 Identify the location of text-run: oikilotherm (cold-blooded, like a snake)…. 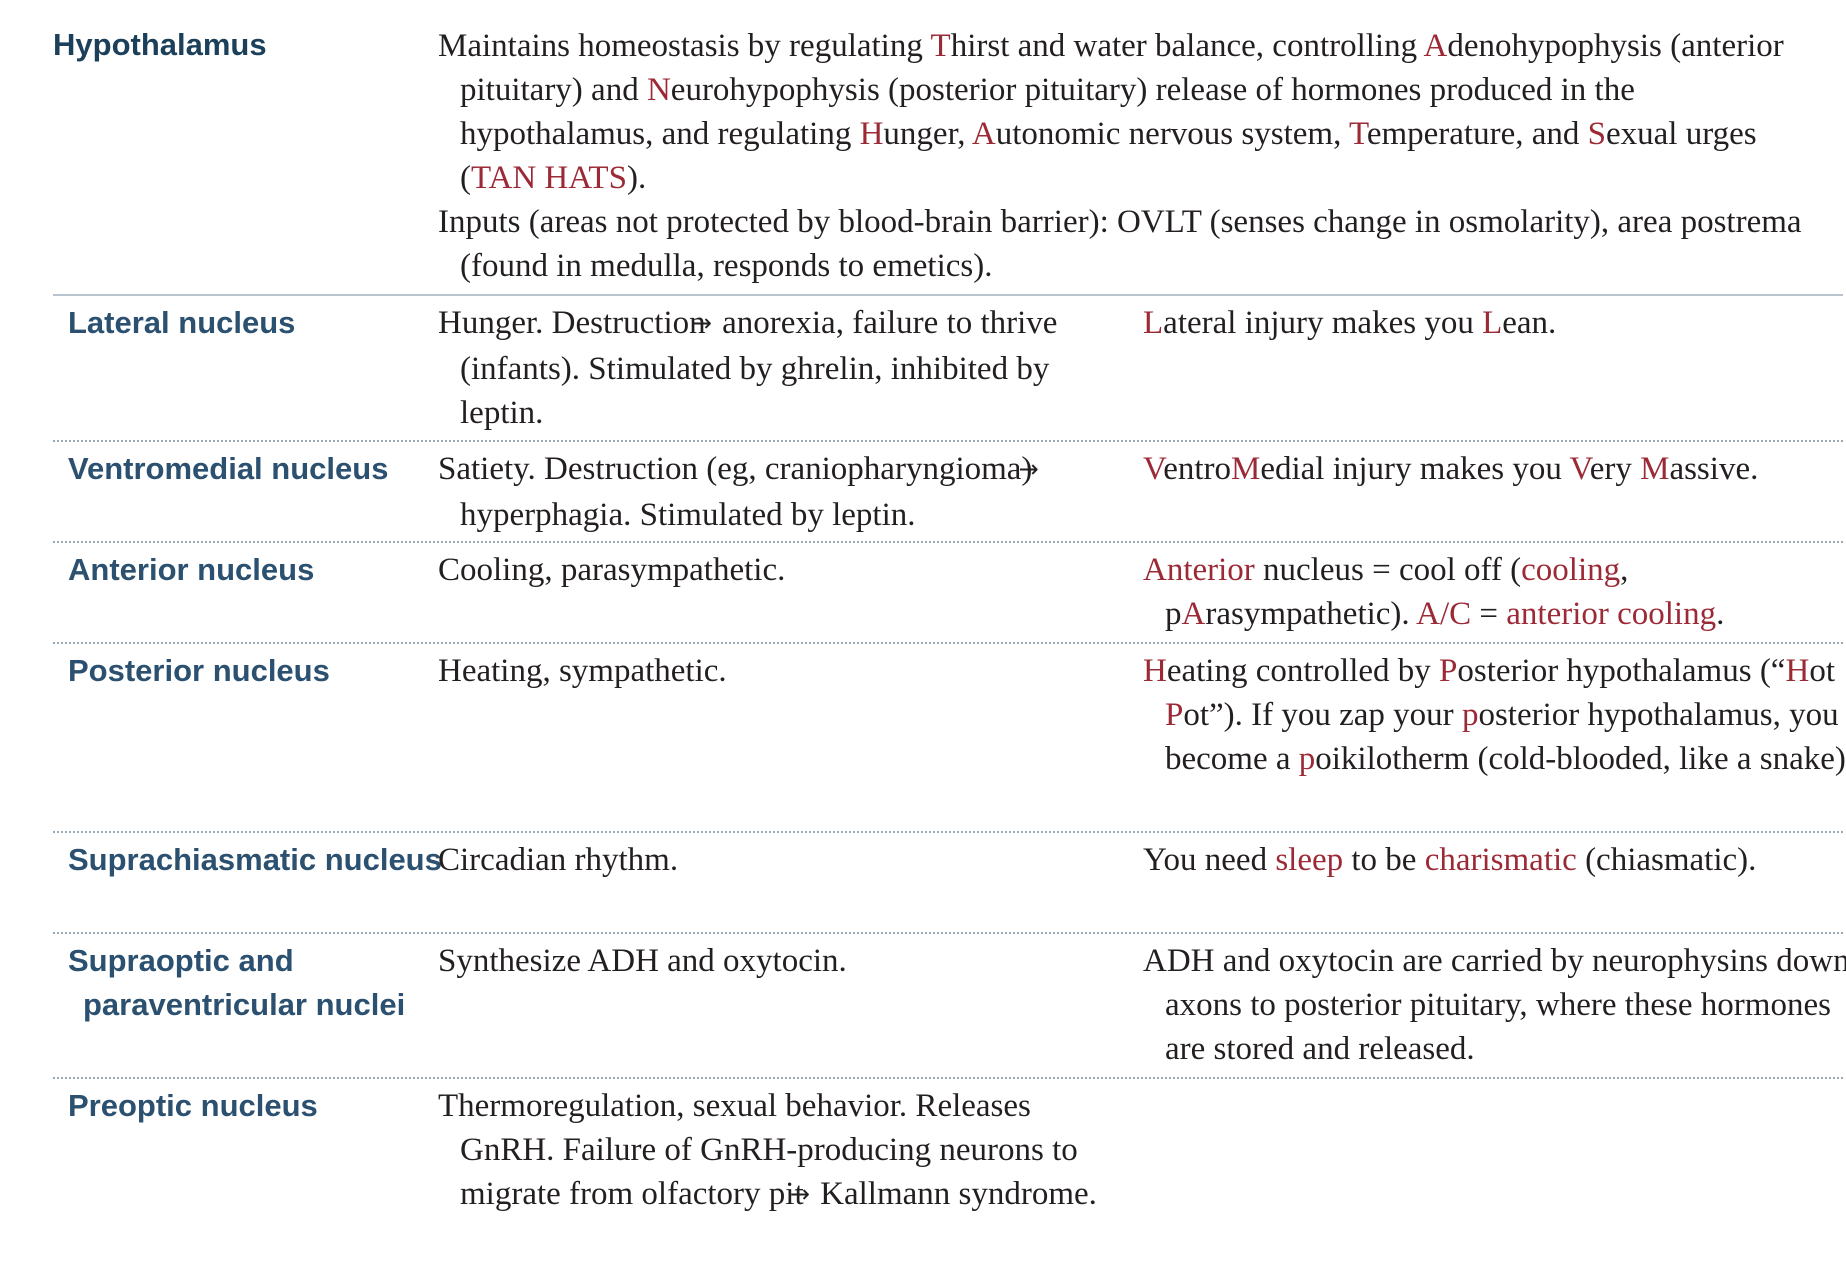
(1580, 759).